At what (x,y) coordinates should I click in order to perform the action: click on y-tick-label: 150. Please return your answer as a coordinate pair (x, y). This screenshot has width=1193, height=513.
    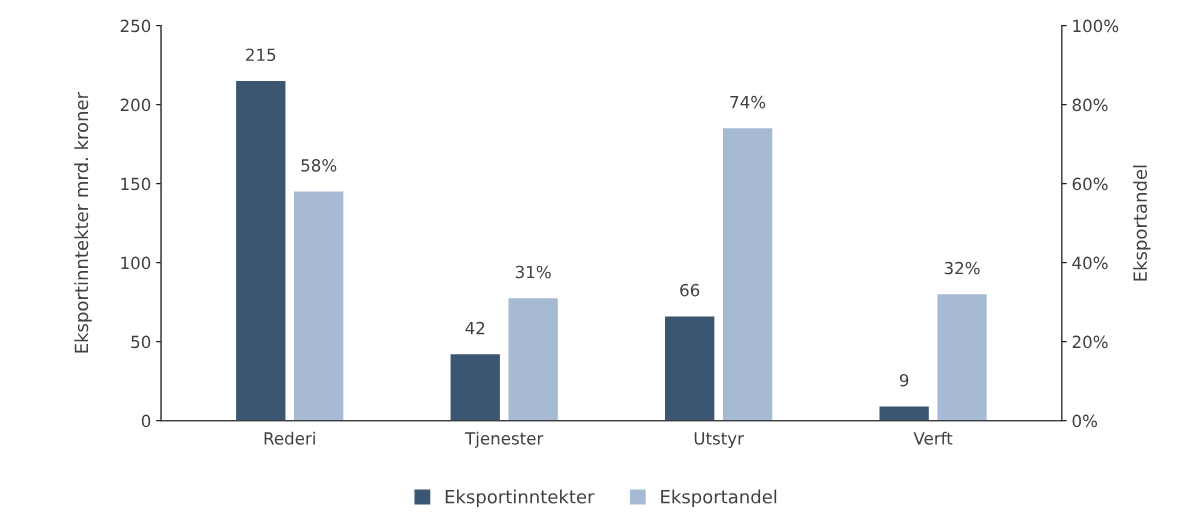
    Looking at the image, I should click on (136, 184).